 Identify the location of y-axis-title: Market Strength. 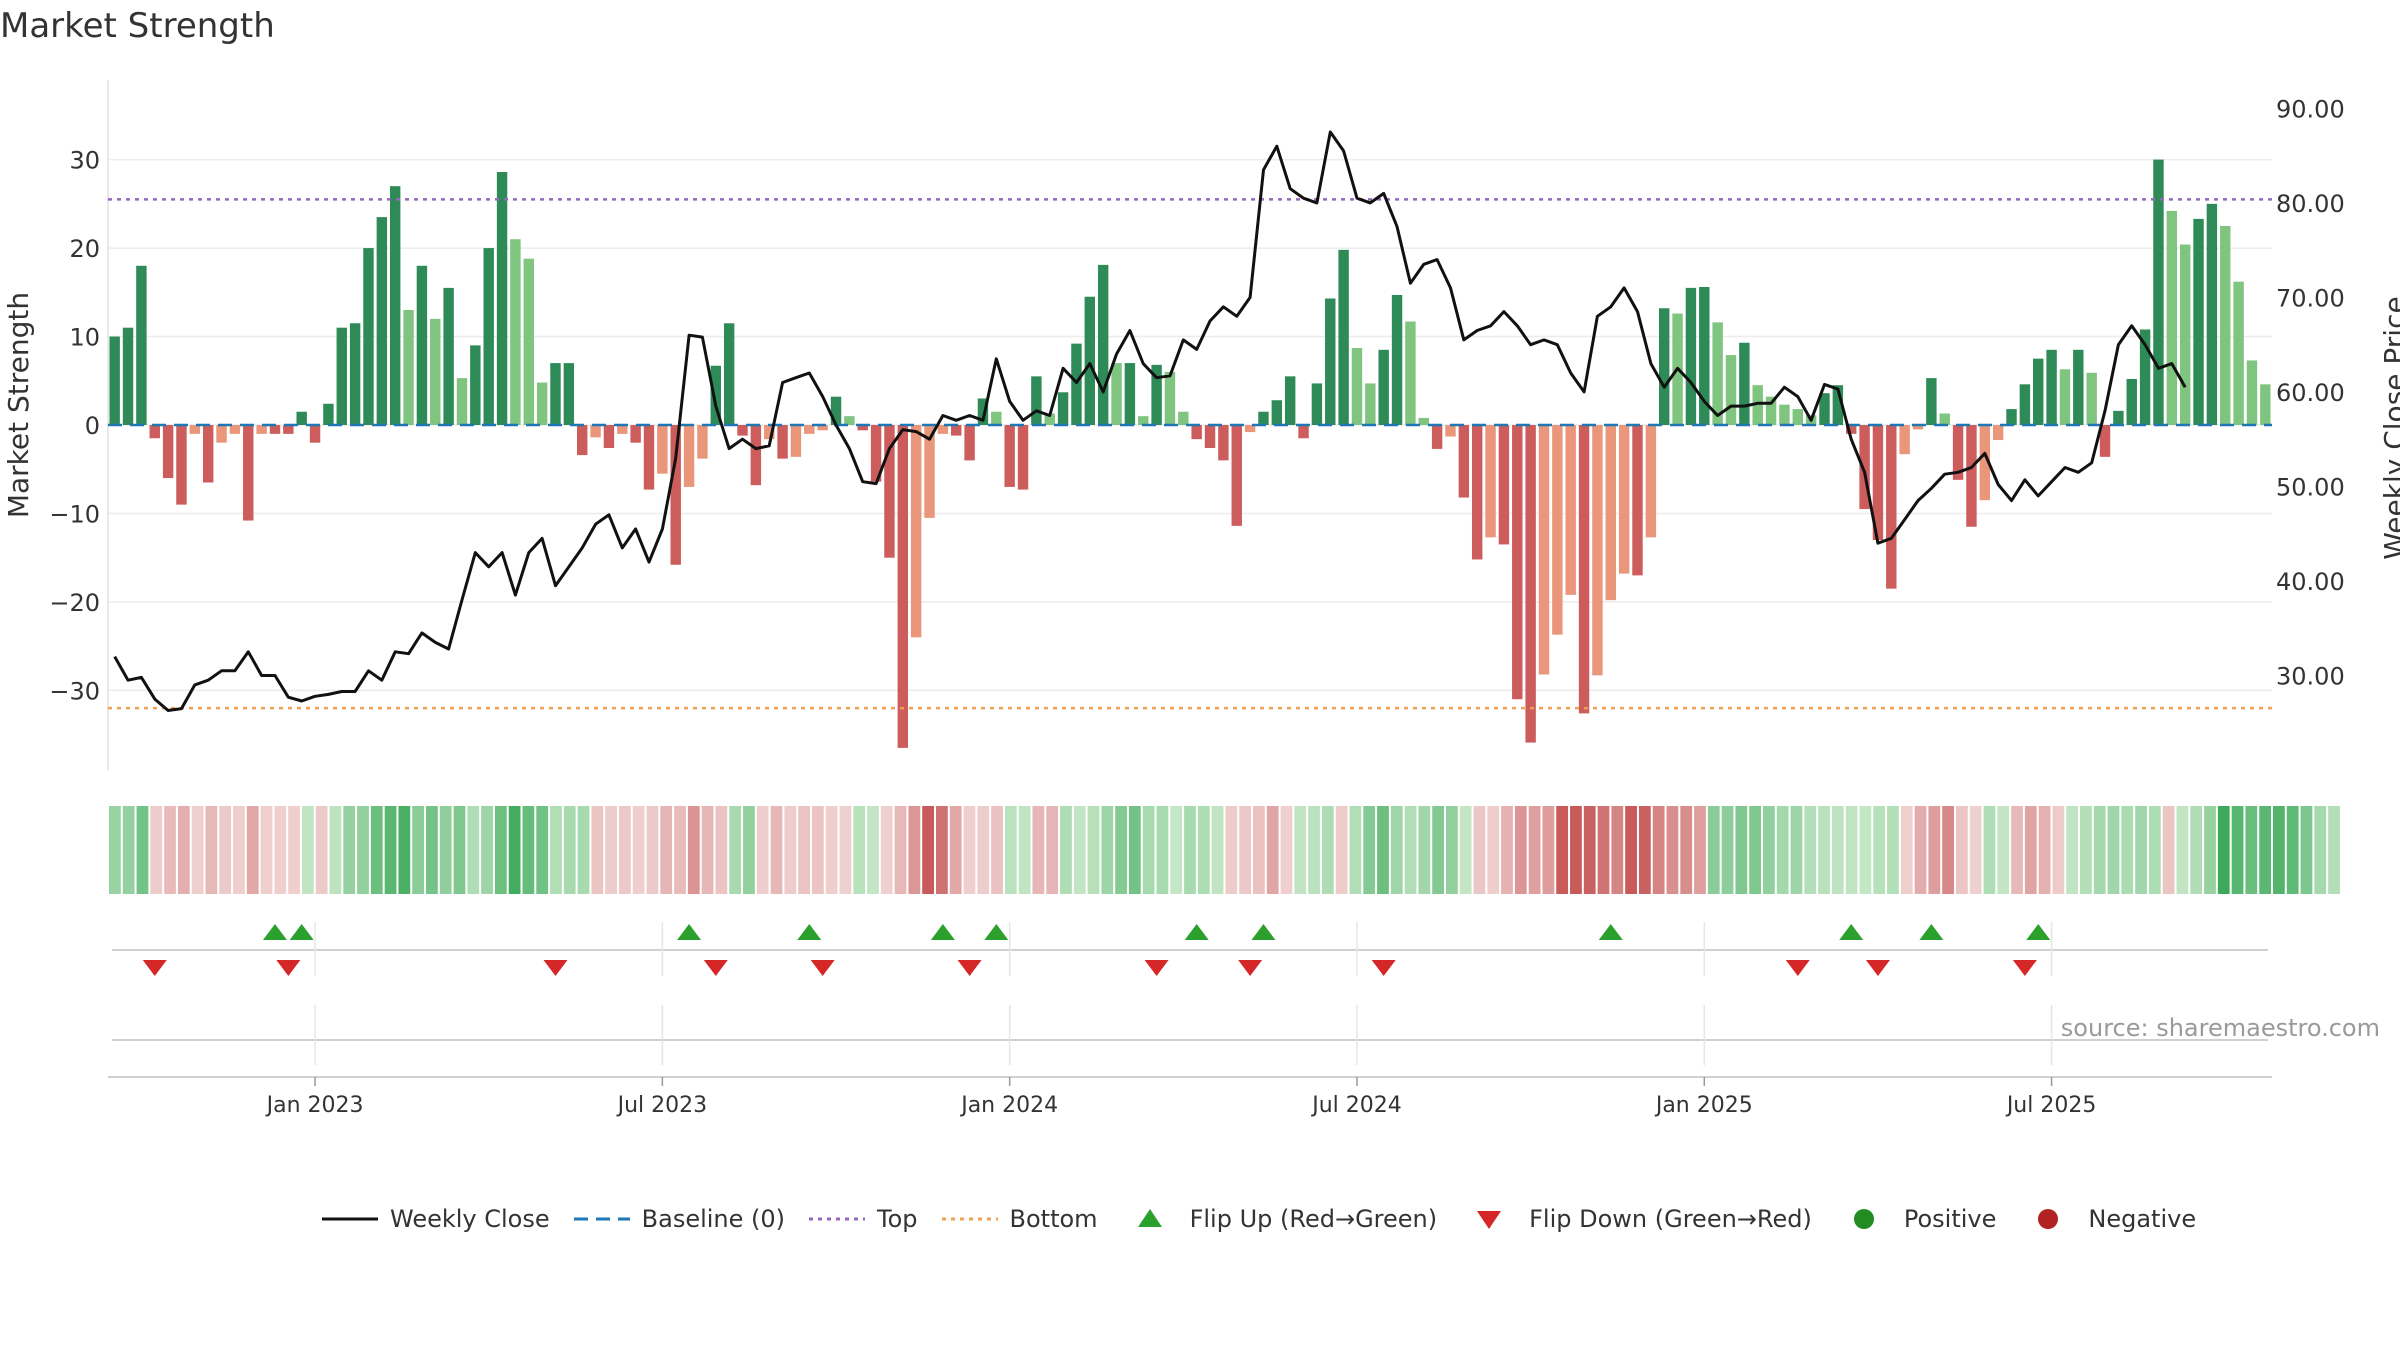
(18, 405).